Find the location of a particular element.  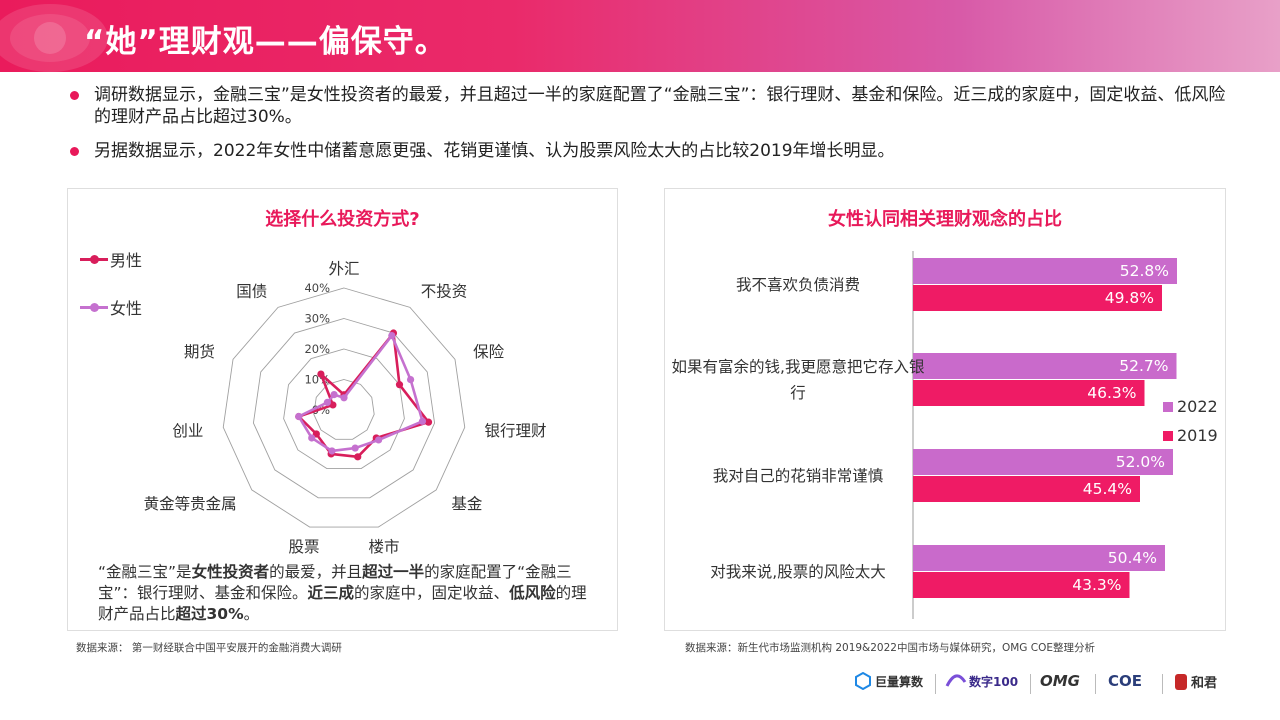

bar-value-label: 49.8% is located at coordinates (1129, 298).